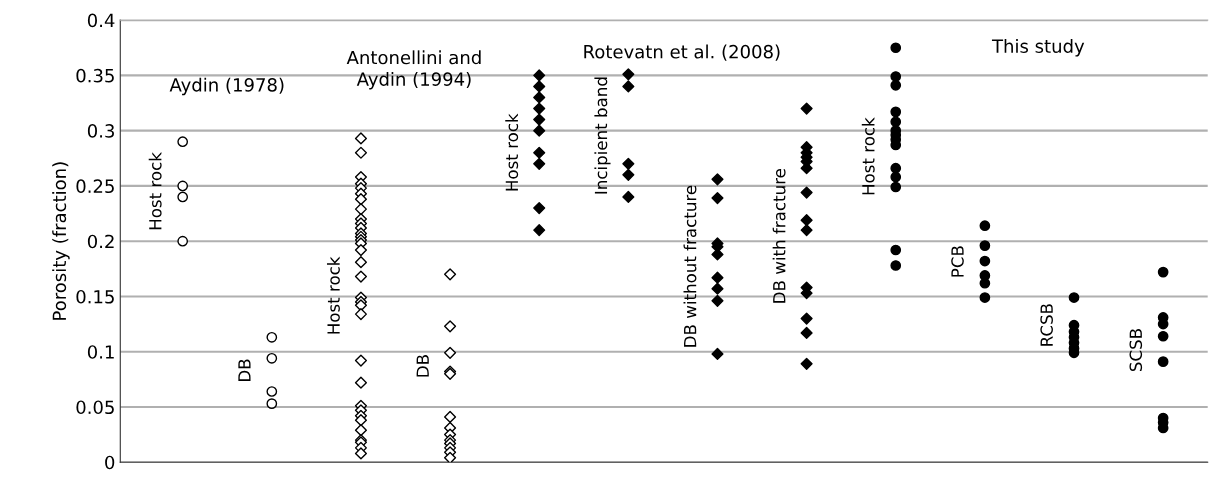 The height and width of the screenshot is (479, 1215). What do you see at coordinates (61, 241) in the screenshot?
I see `y-axis-title: Porosity (fraction)` at bounding box center [61, 241].